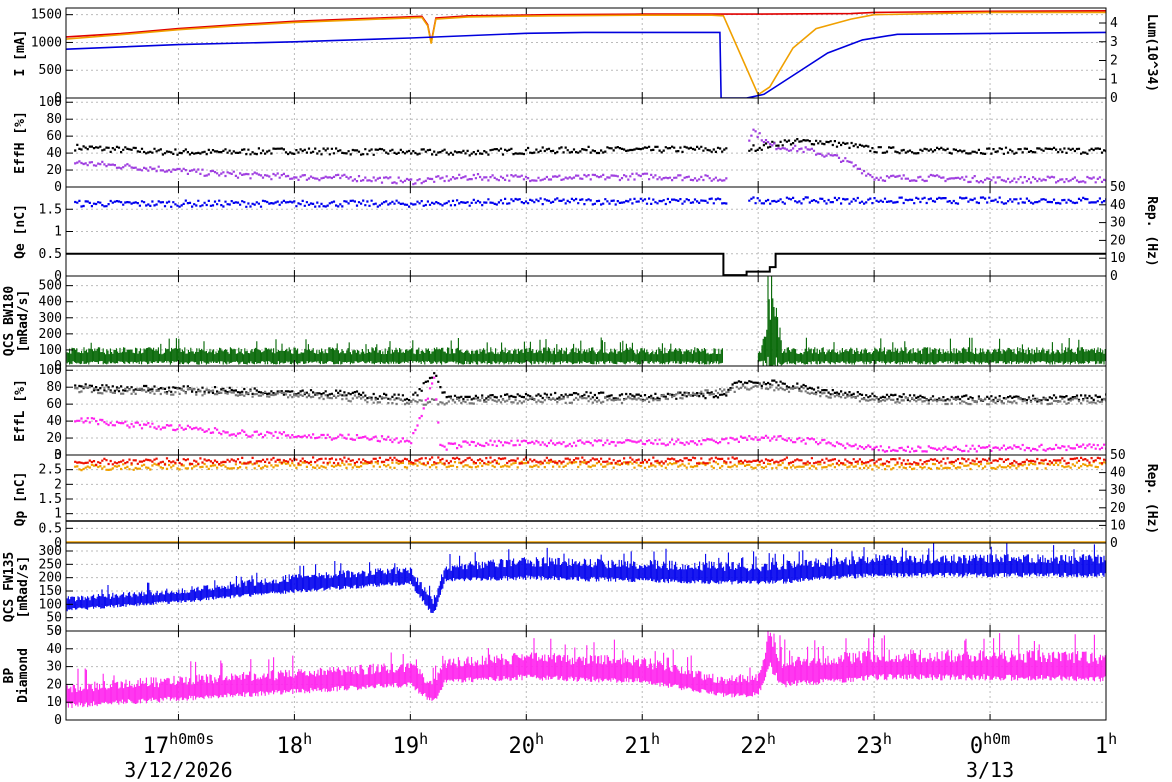 The height and width of the screenshot is (782, 1172). Describe the element at coordinates (50, 551) in the screenshot. I see `y-tick-label: 300` at that location.